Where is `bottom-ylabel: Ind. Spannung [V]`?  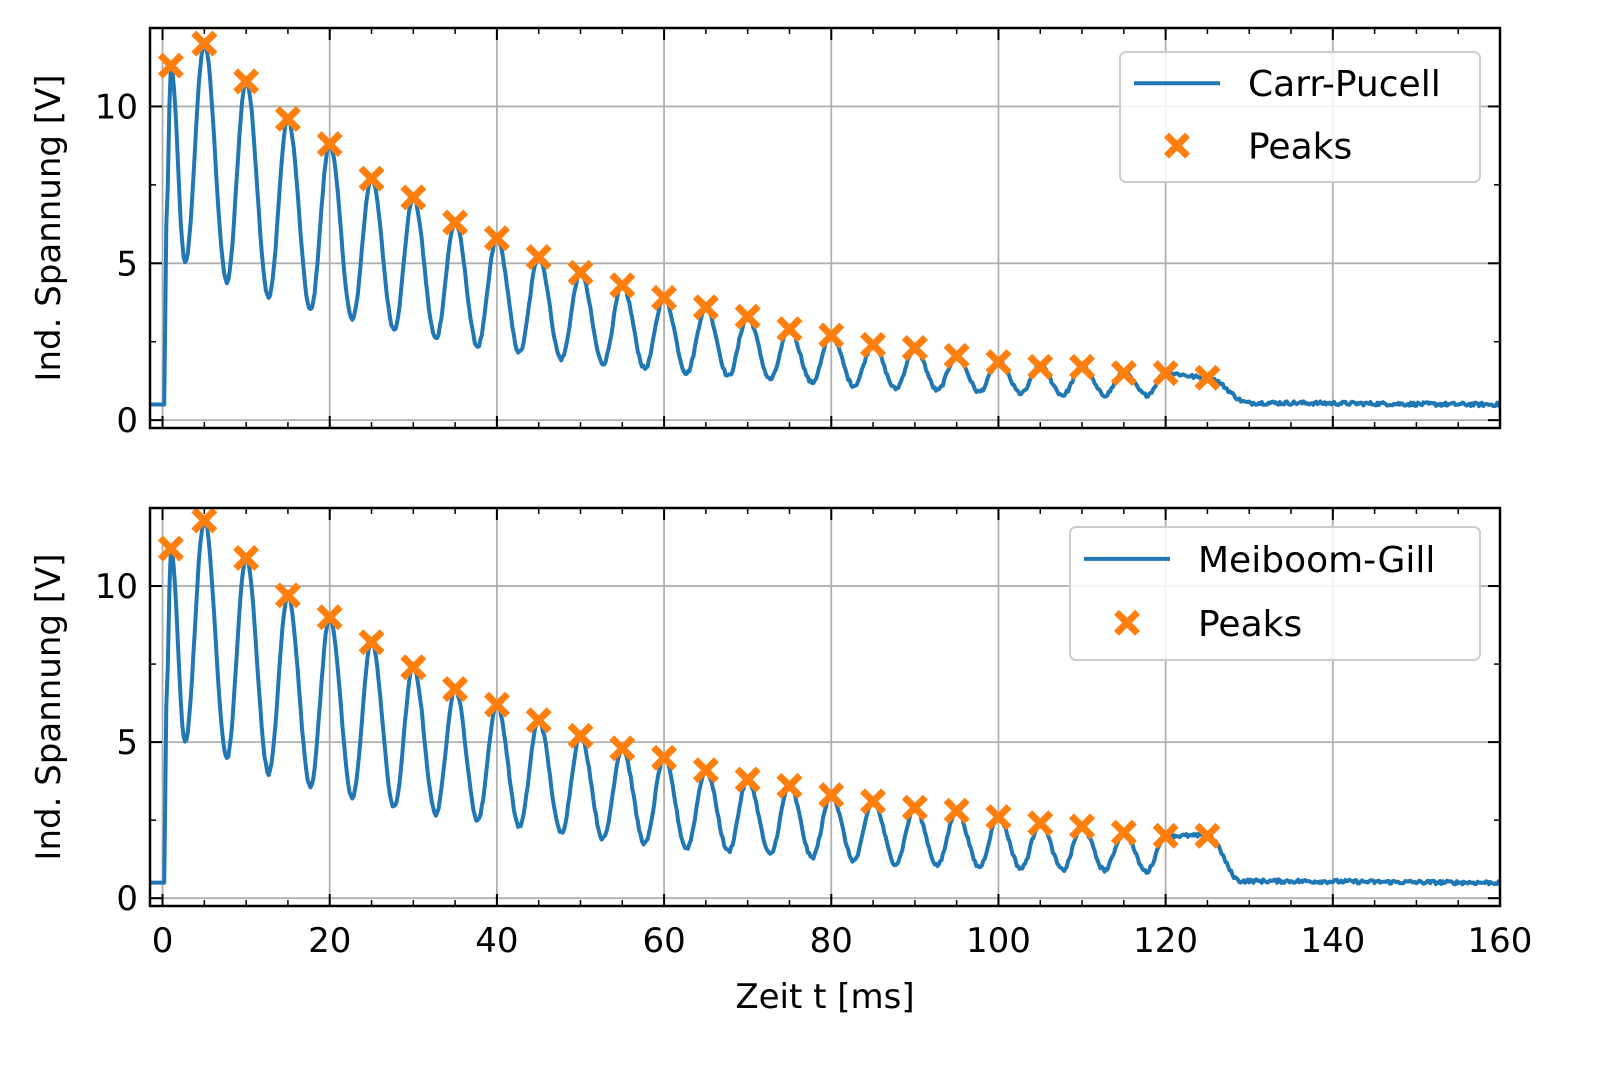
bottom-ylabel: Ind. Spannung [V] is located at coordinates (49, 706).